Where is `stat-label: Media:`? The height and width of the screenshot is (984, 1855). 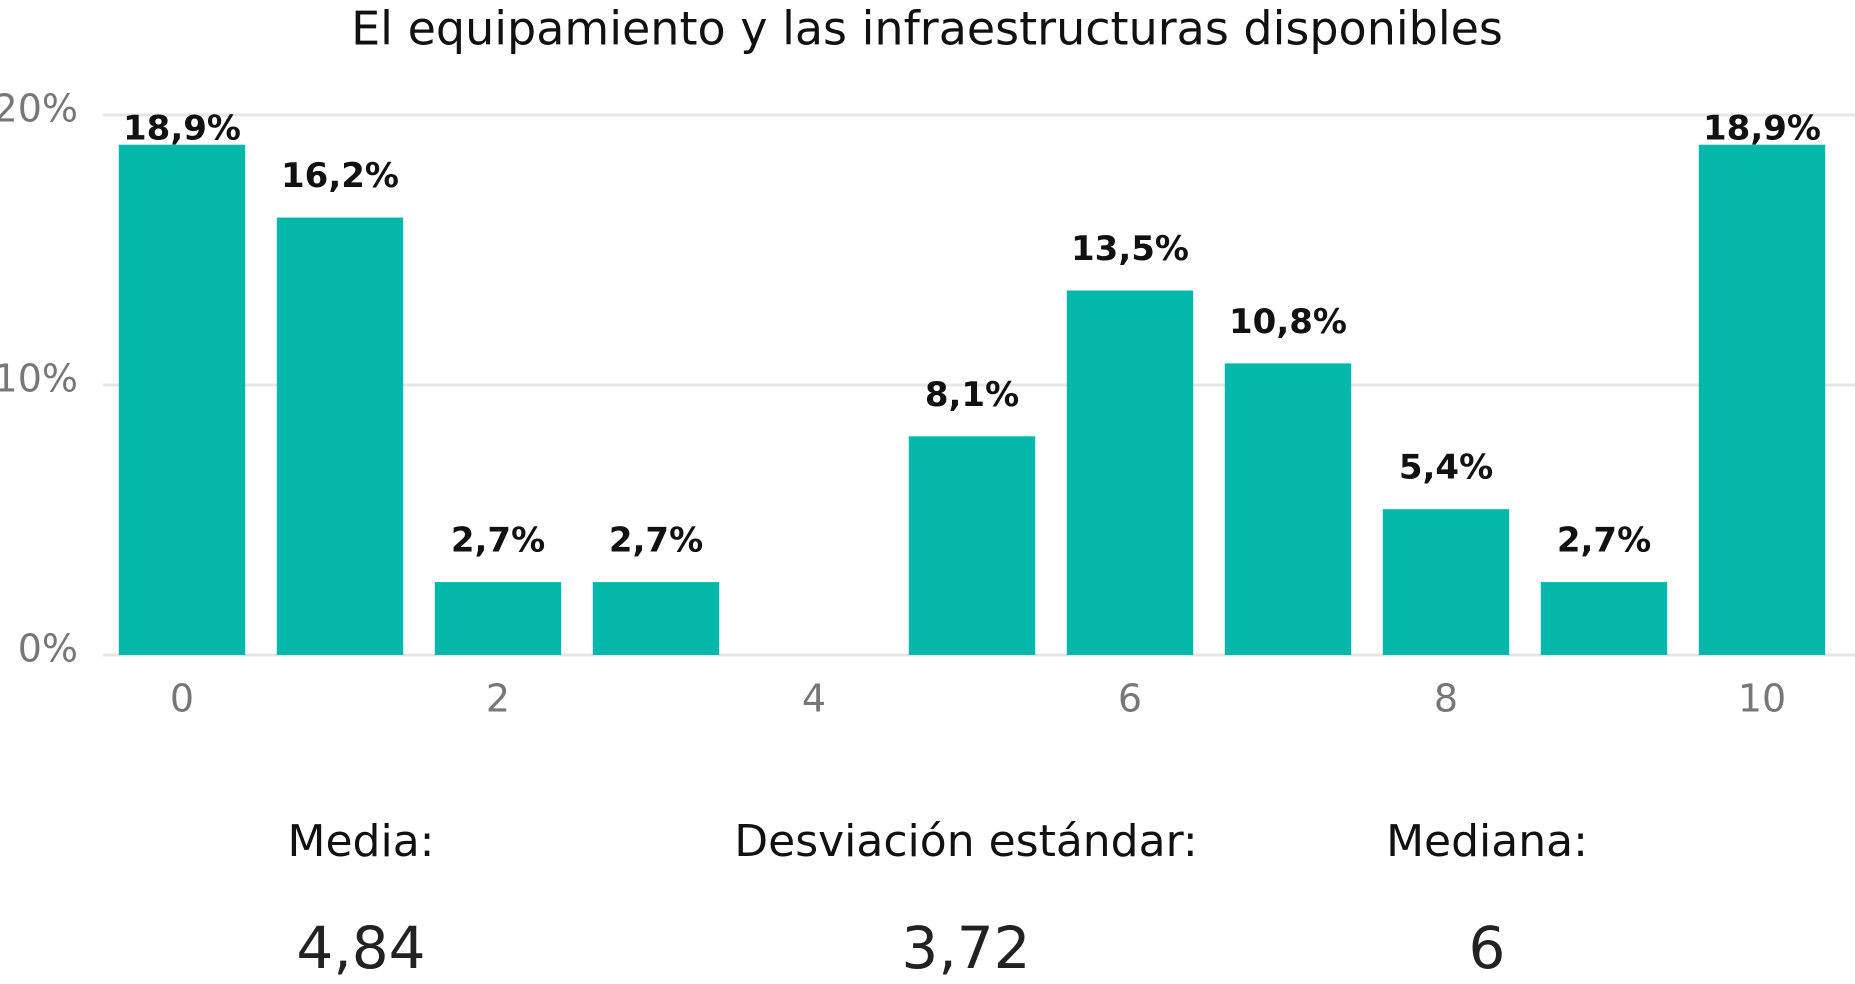 stat-label: Media: is located at coordinates (361, 841).